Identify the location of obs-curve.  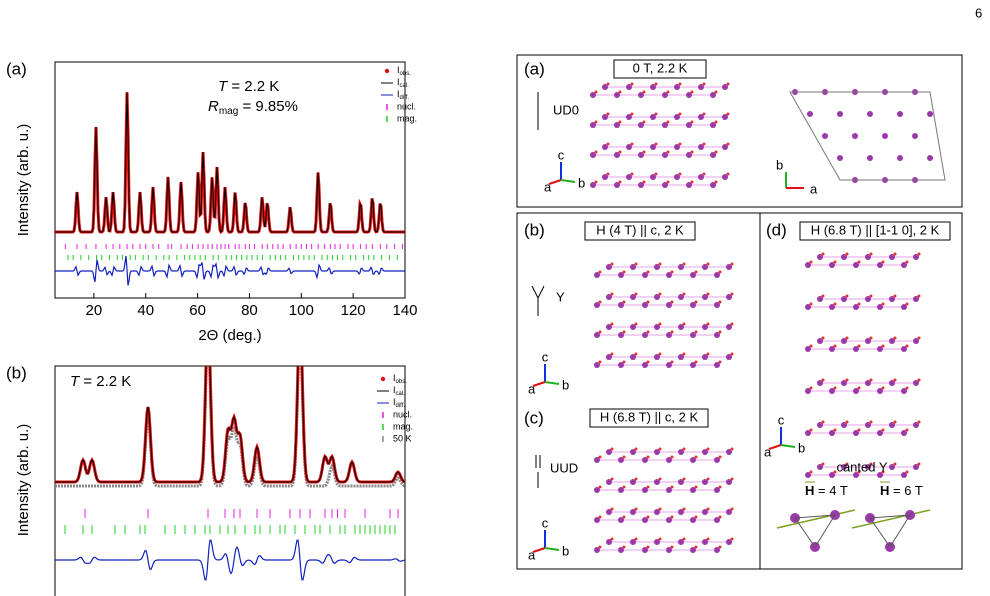
(230, 425).